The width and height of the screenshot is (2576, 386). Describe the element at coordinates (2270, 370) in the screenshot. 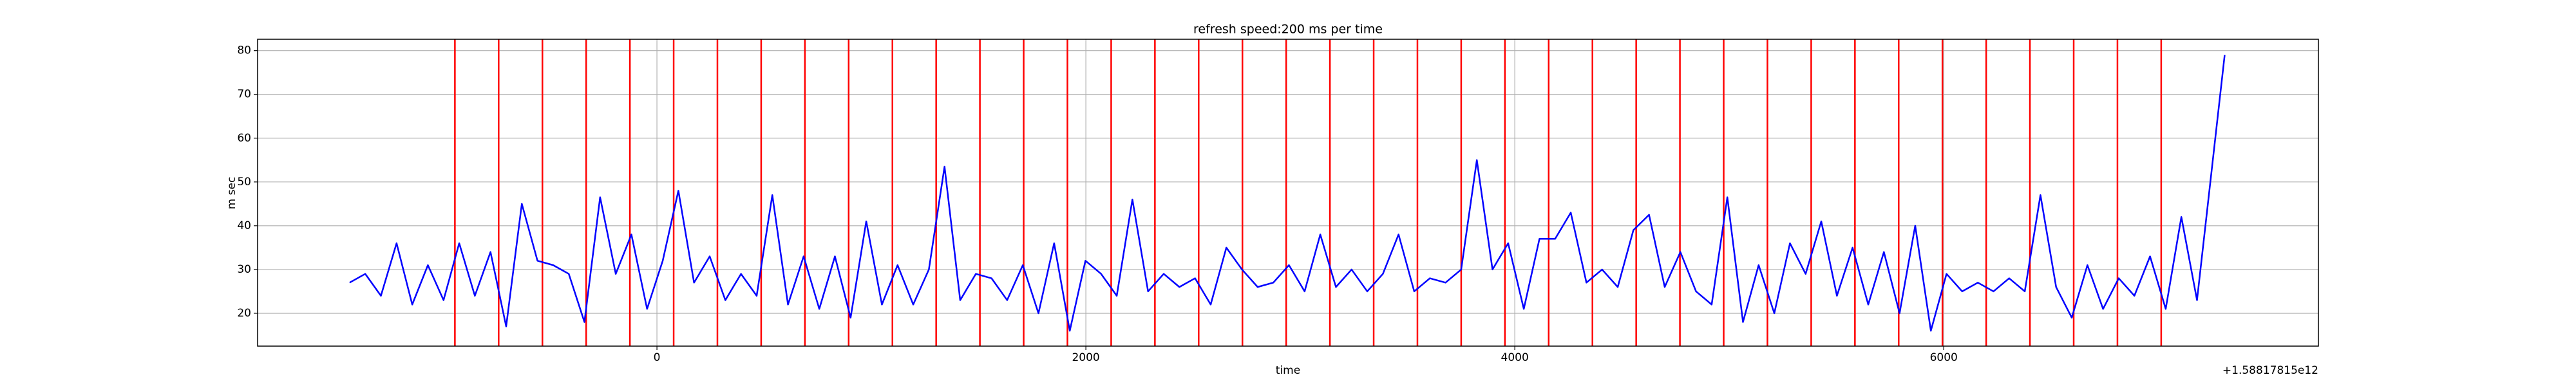

I see `x-offset-text: +1.58817815e12` at that location.